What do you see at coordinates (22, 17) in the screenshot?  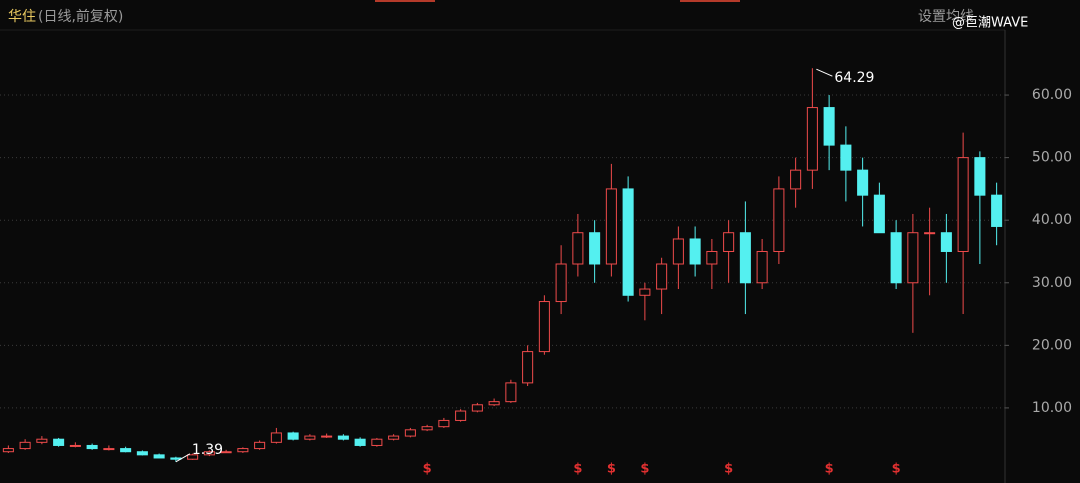 I see `chart-title: 华住` at bounding box center [22, 17].